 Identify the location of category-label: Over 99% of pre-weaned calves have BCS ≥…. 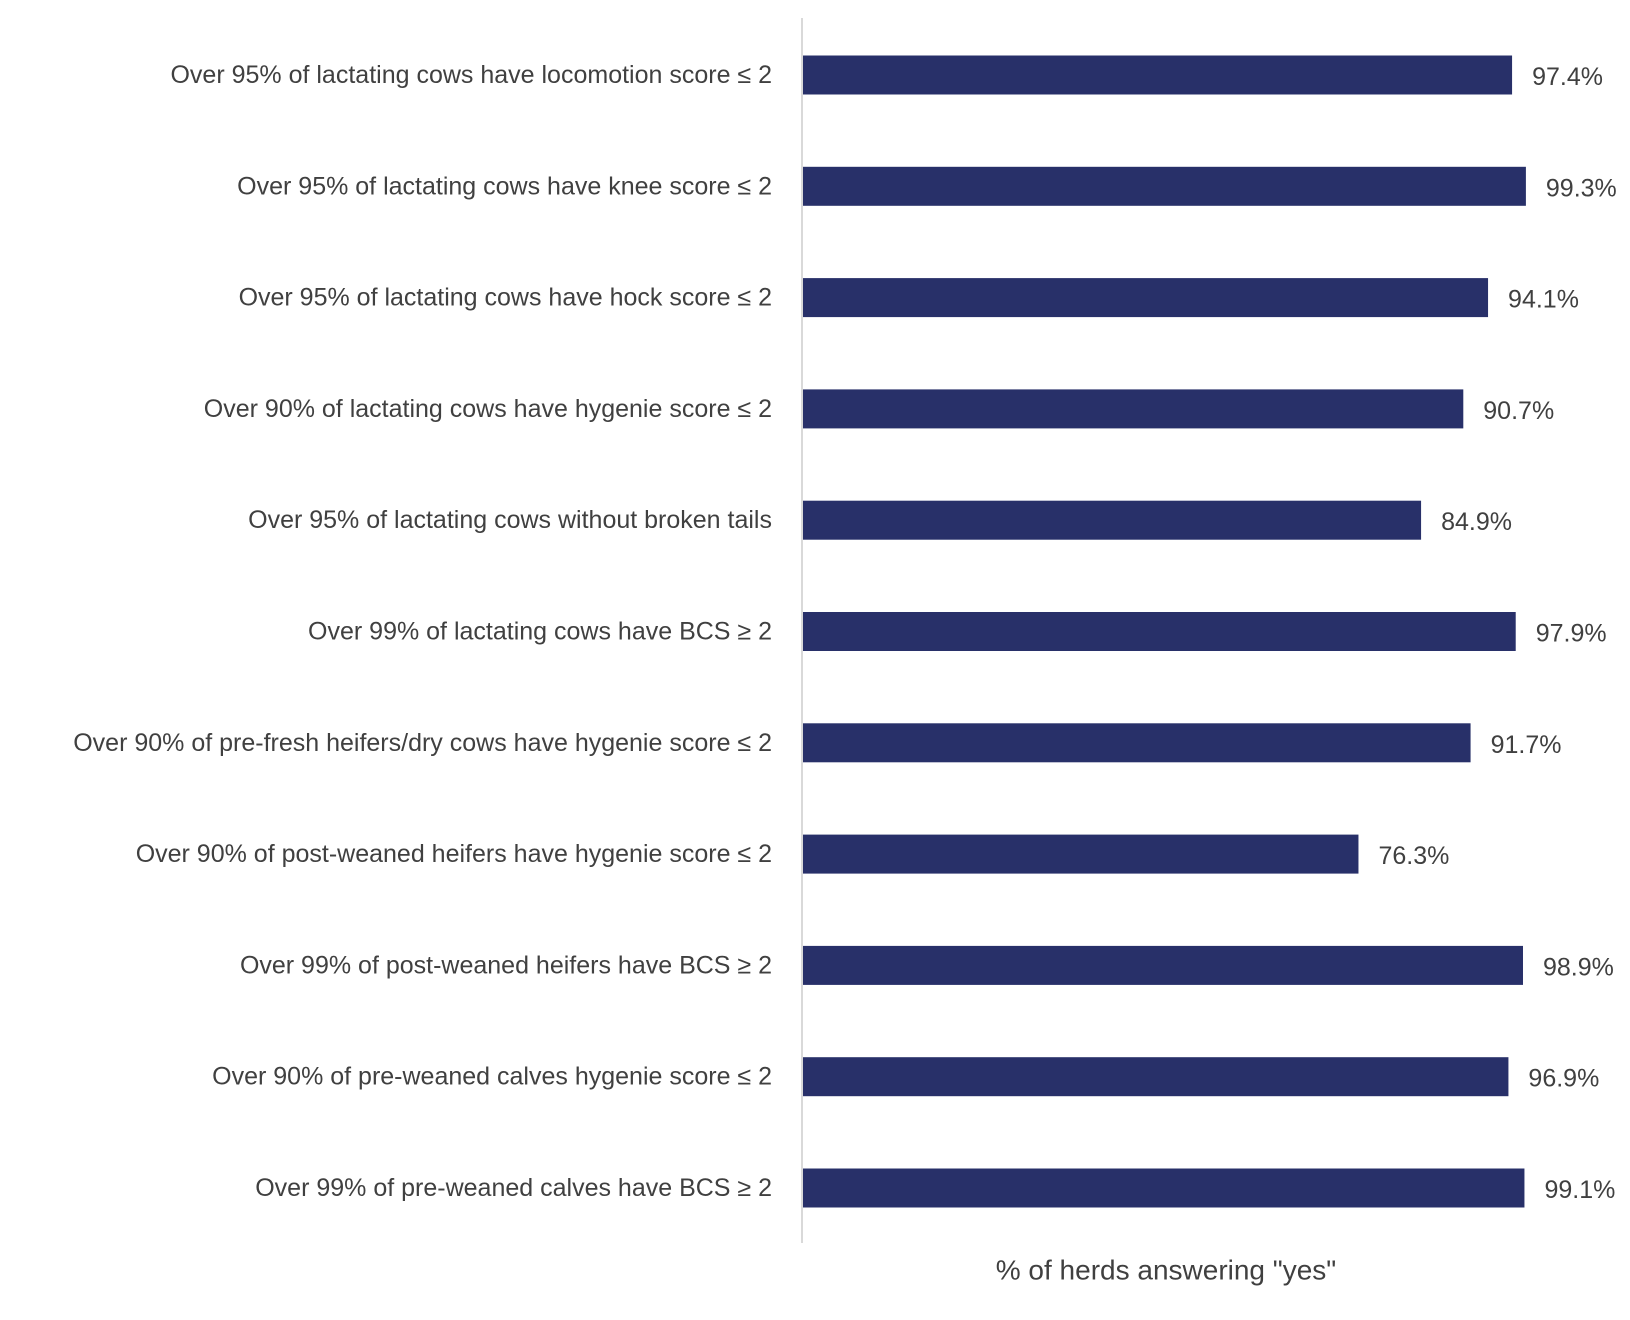
(513, 1188).